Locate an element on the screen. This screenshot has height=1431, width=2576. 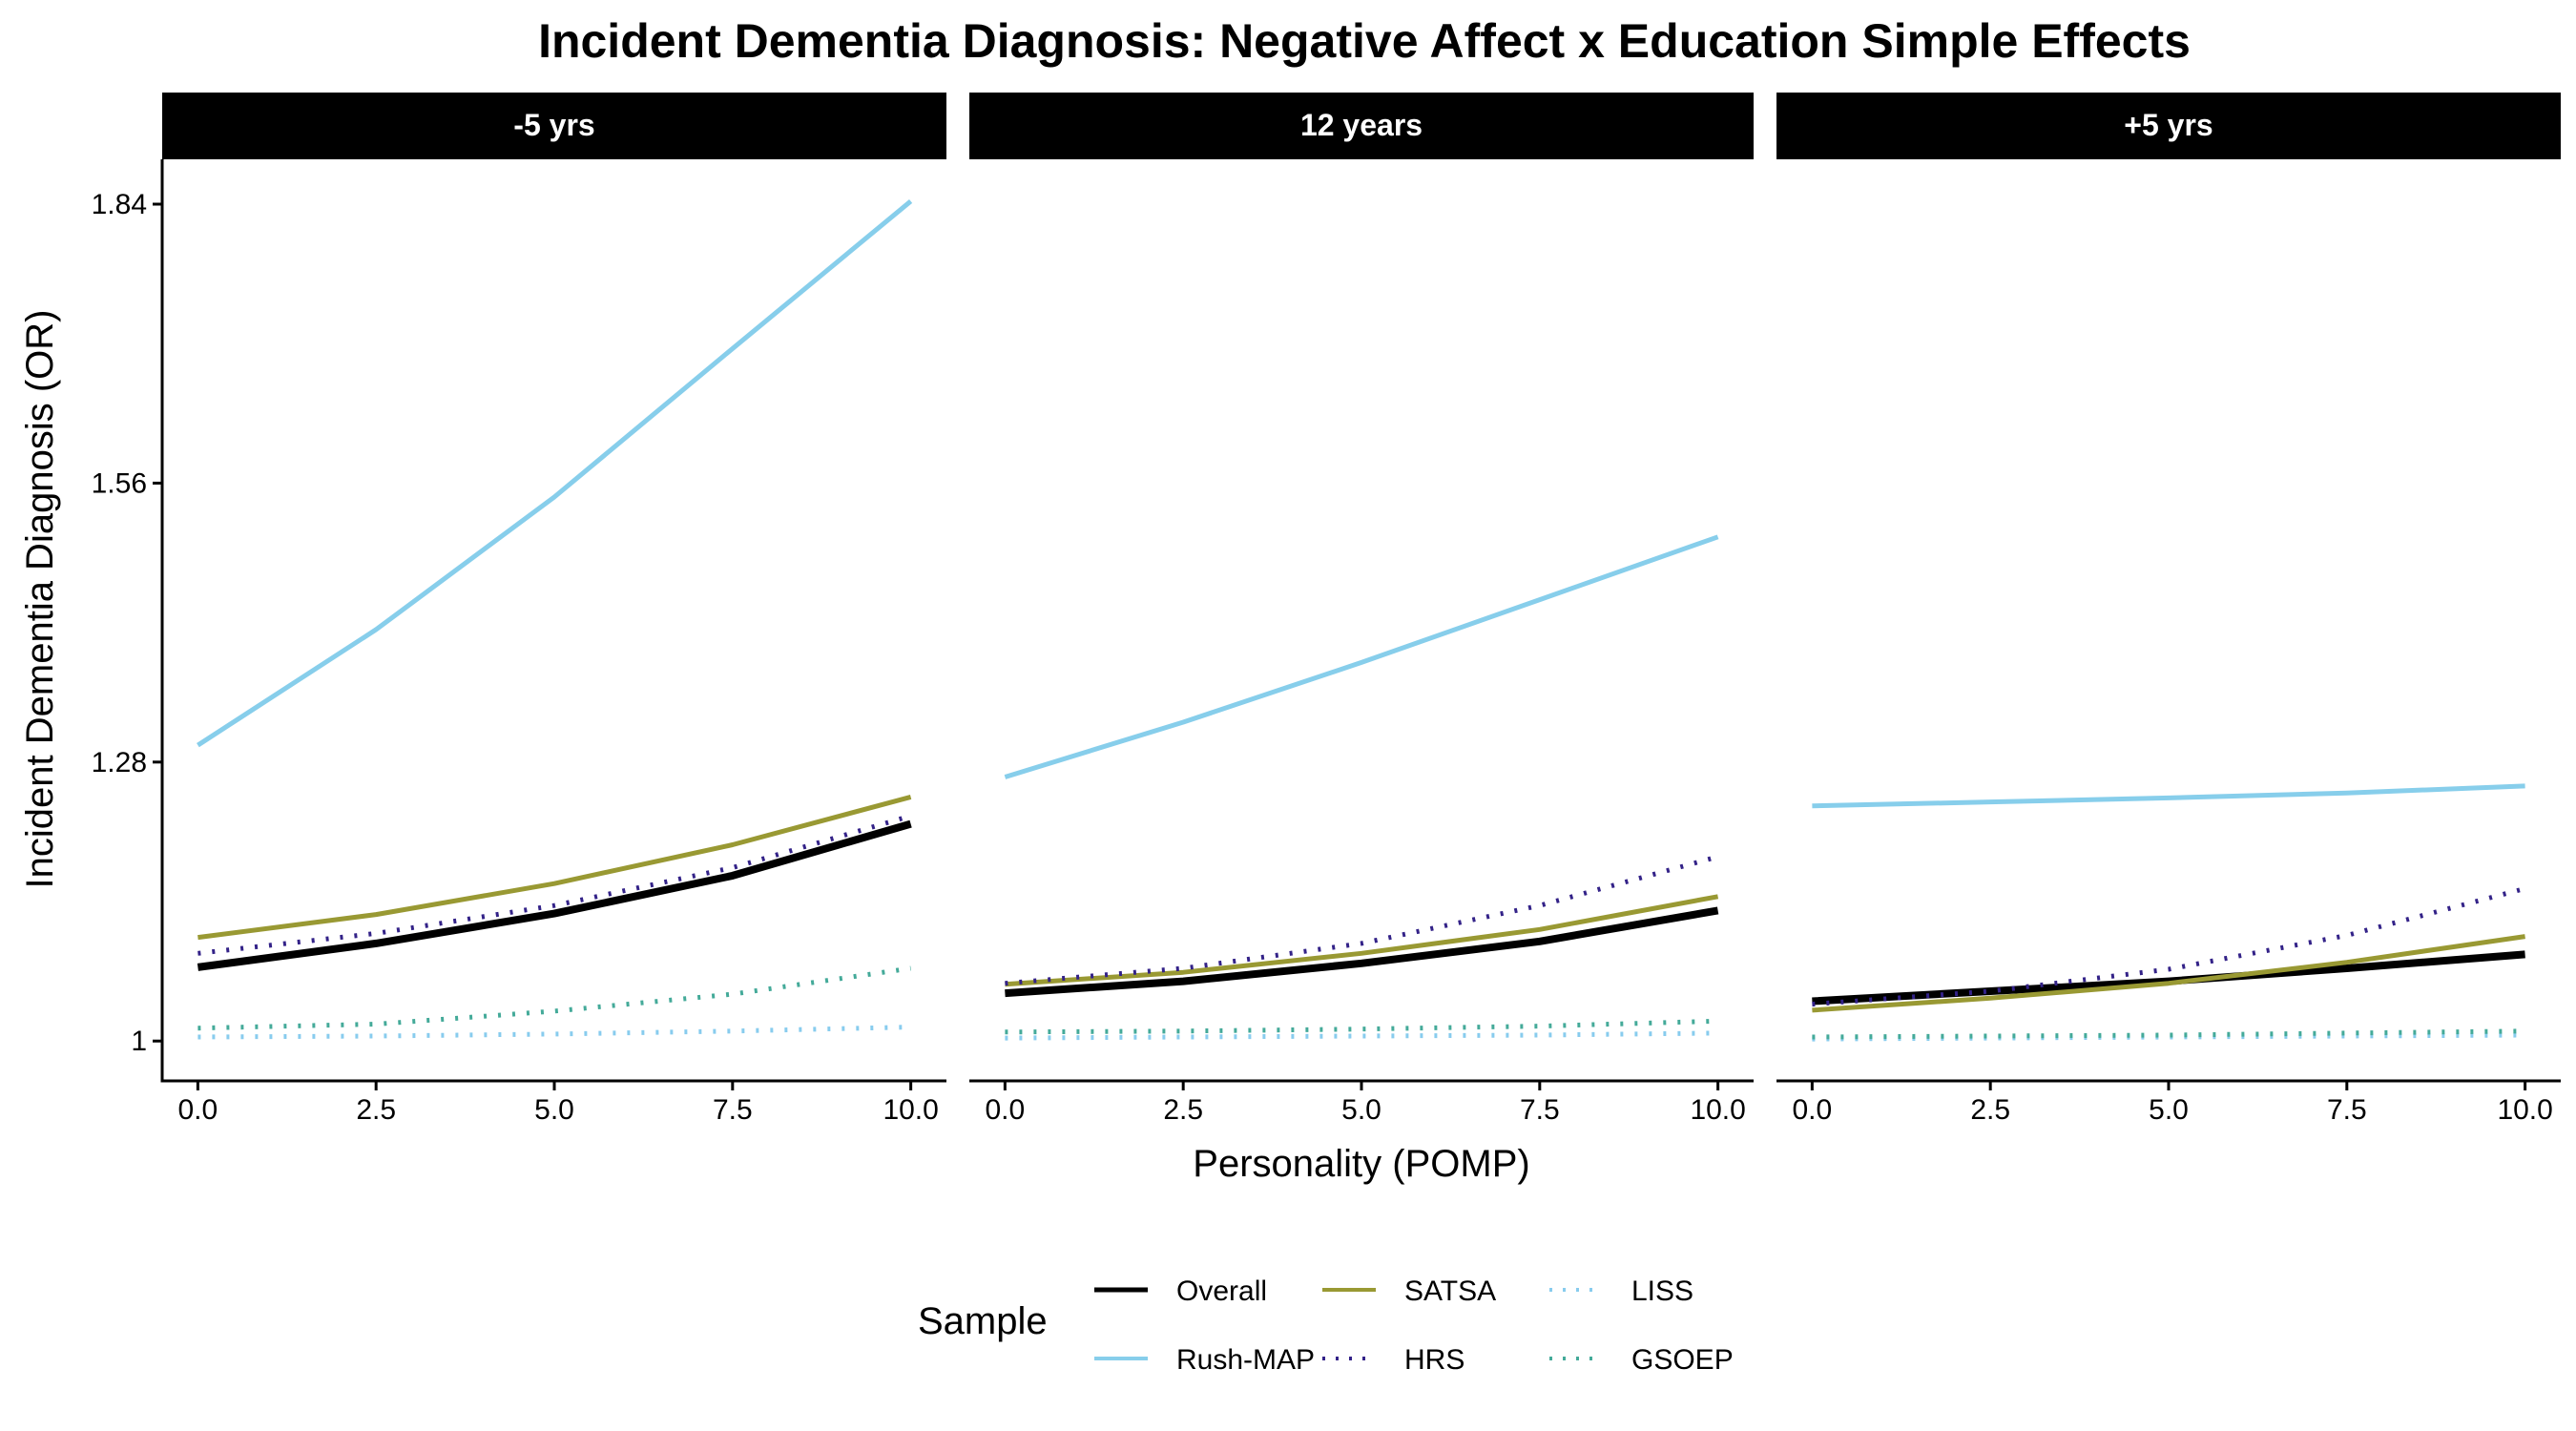
legend-entry-satsa: SATSA is located at coordinates (1409, 1291).